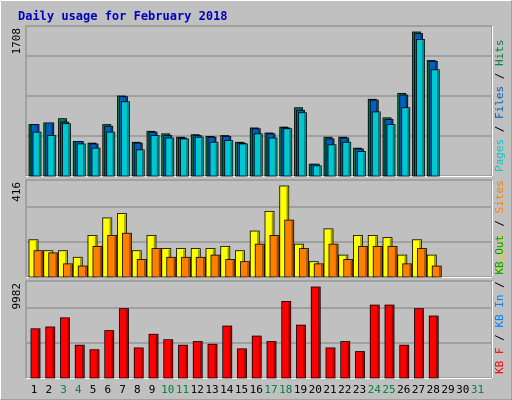 The image size is (512, 400). Describe the element at coordinates (122, 389) in the screenshot. I see `x-tick-label-7: 7` at that location.